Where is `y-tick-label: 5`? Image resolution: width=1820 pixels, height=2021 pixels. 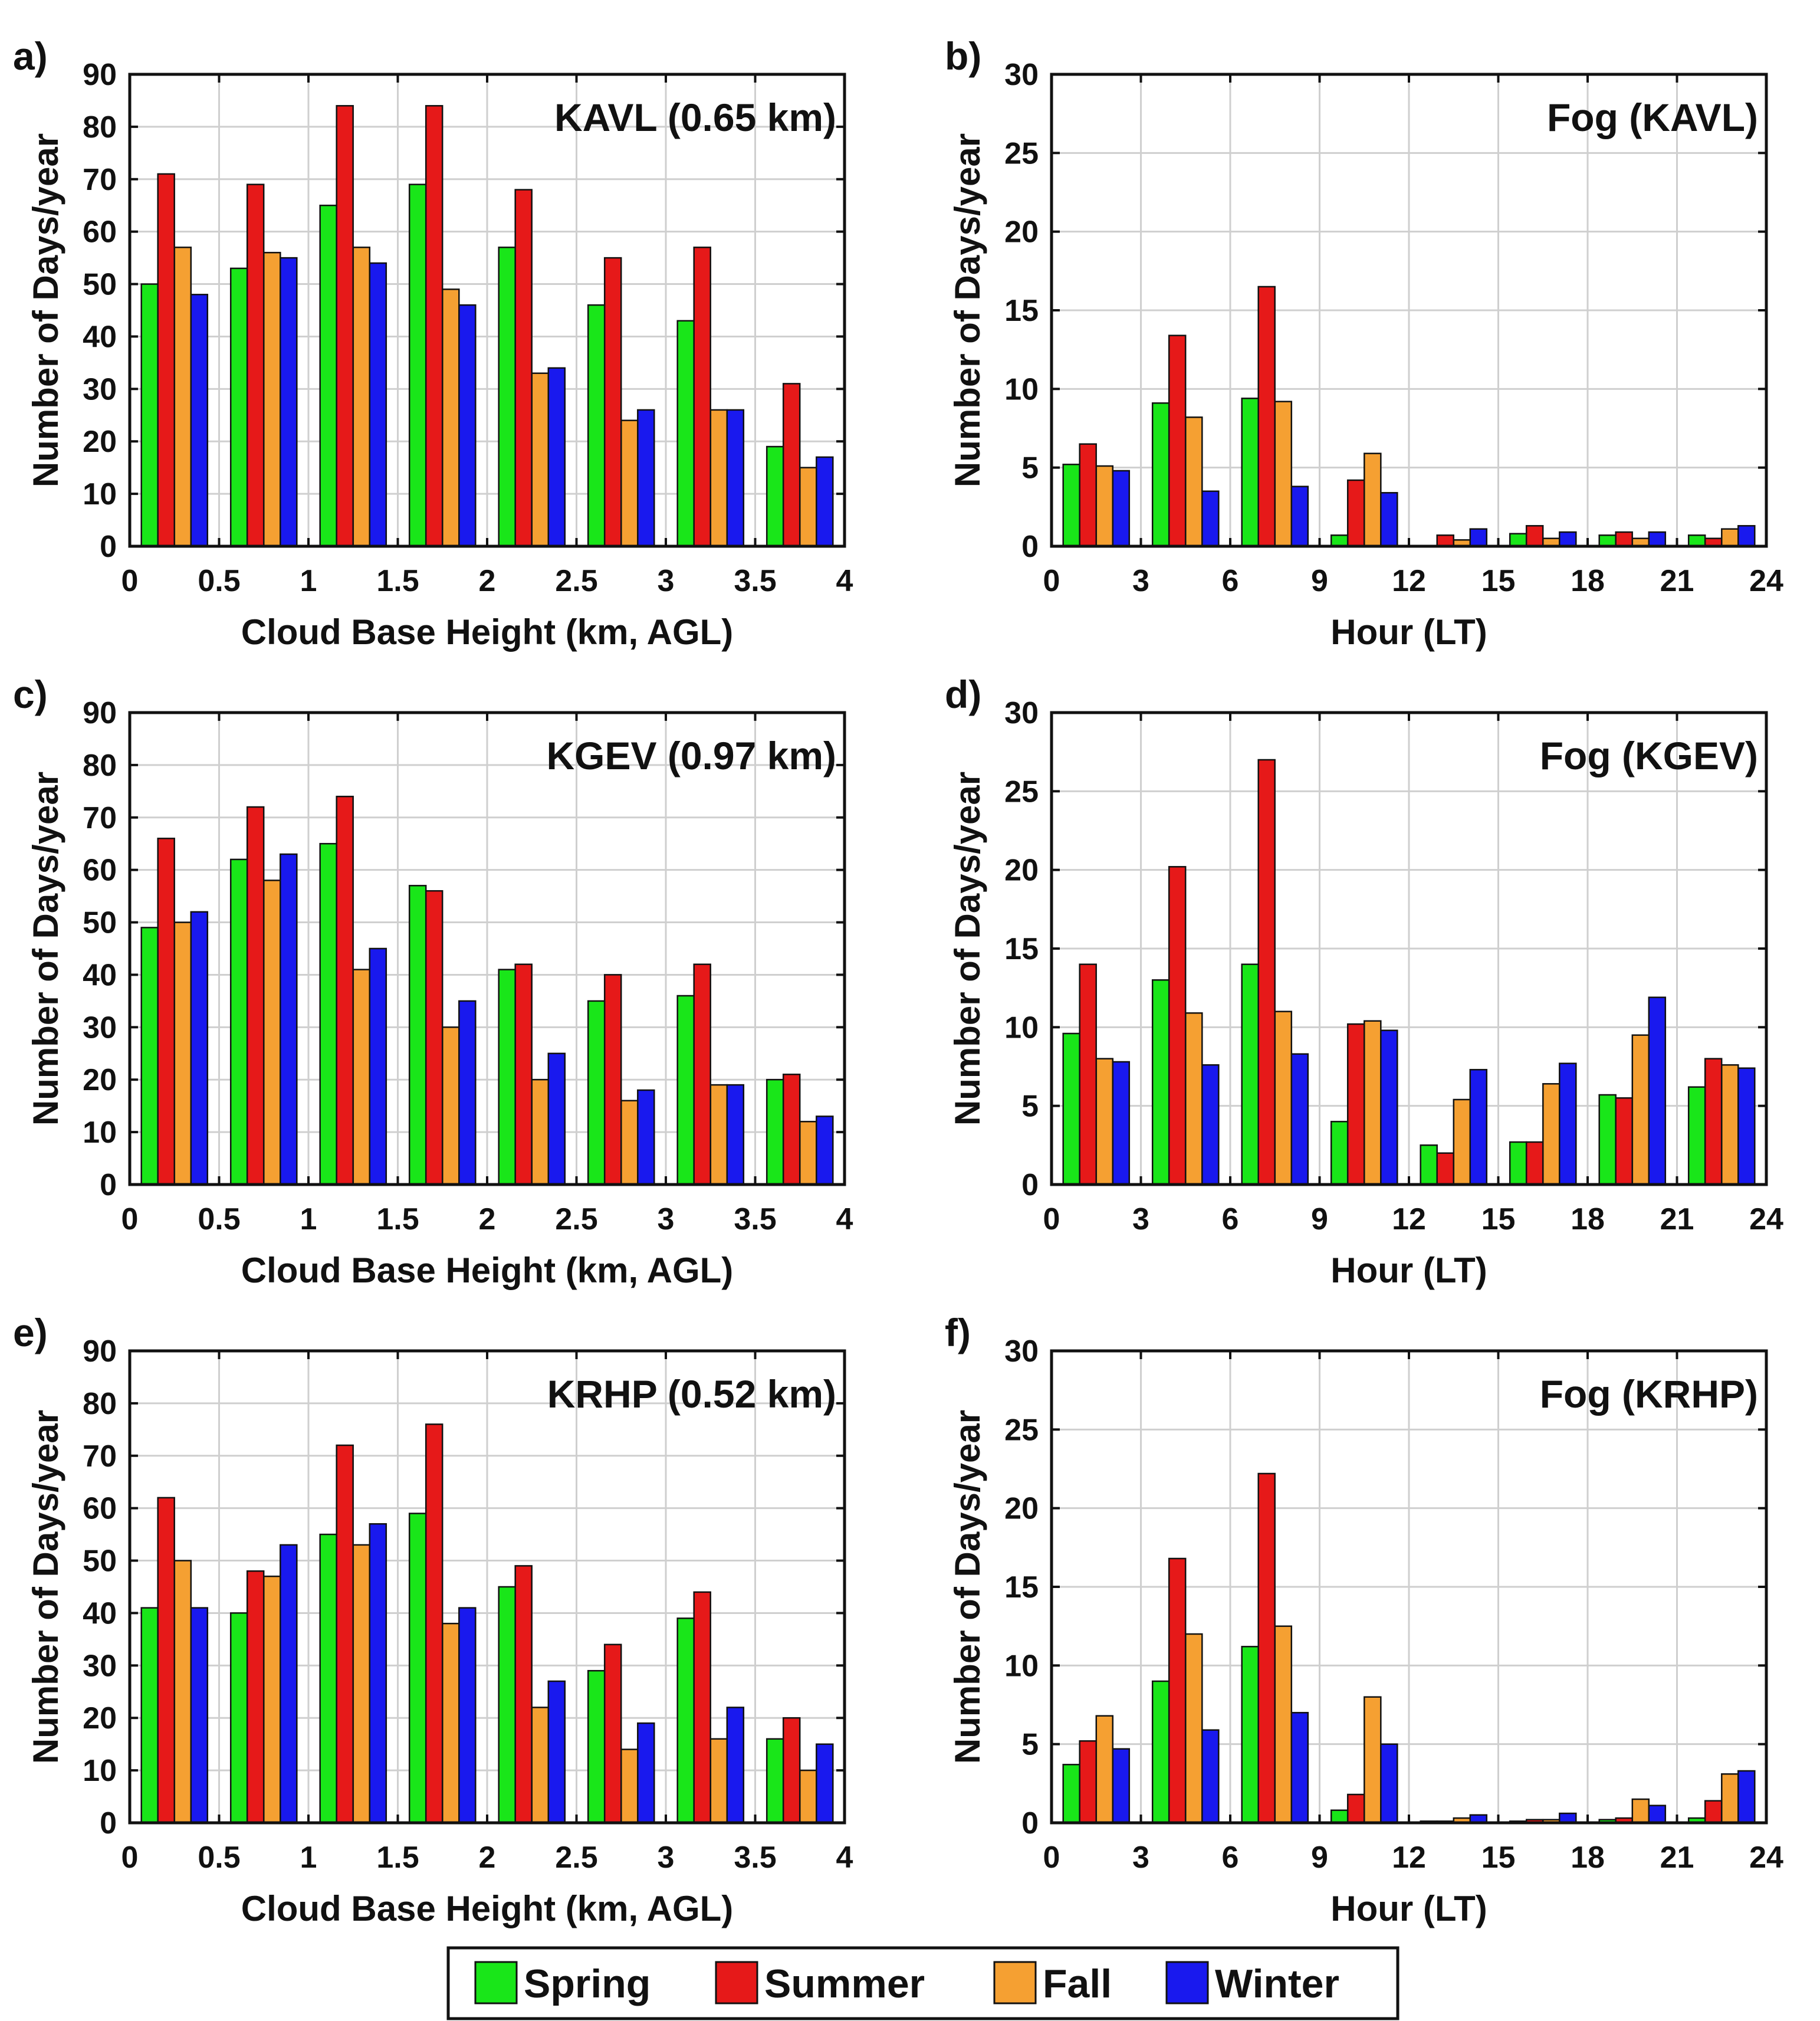
y-tick-label: 5 is located at coordinates (1030, 468).